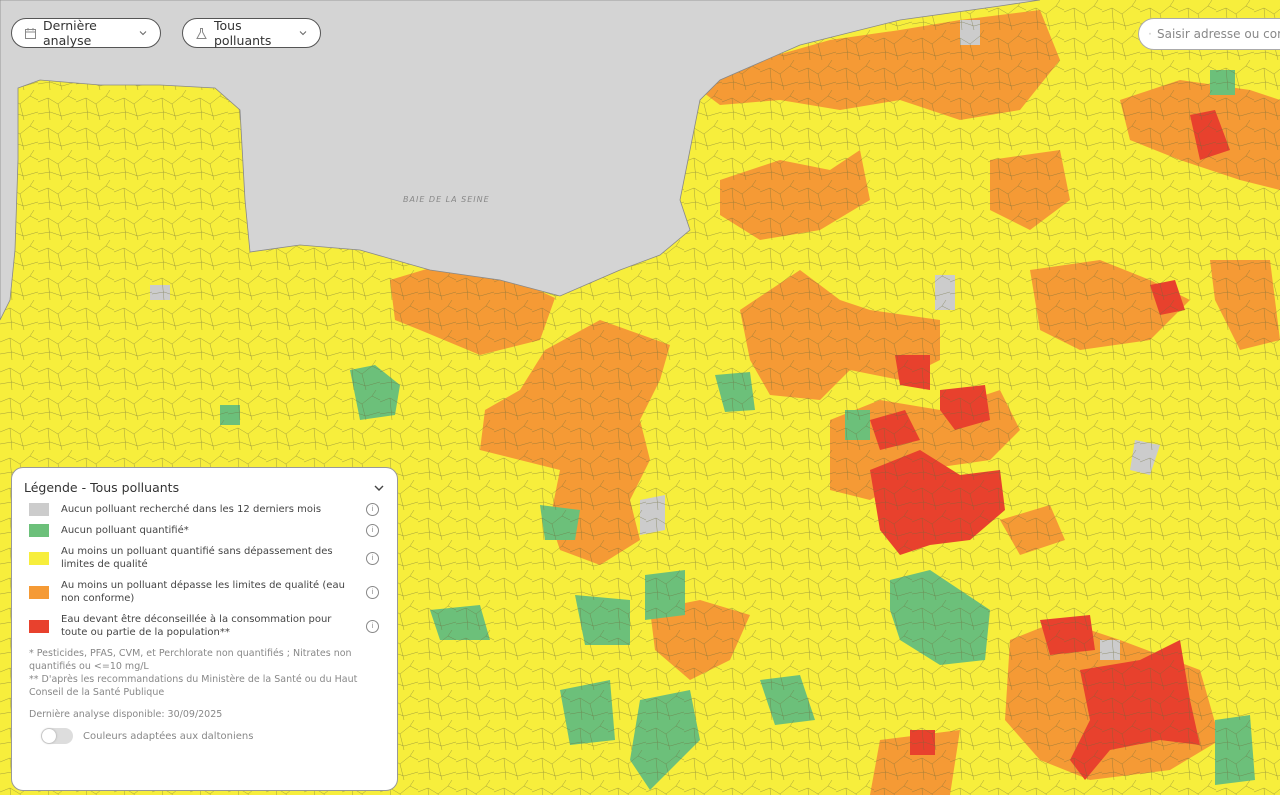 The width and height of the screenshot is (1280, 795). I want to click on pollutant-filter-label: Tous polluants, so click(243, 33).